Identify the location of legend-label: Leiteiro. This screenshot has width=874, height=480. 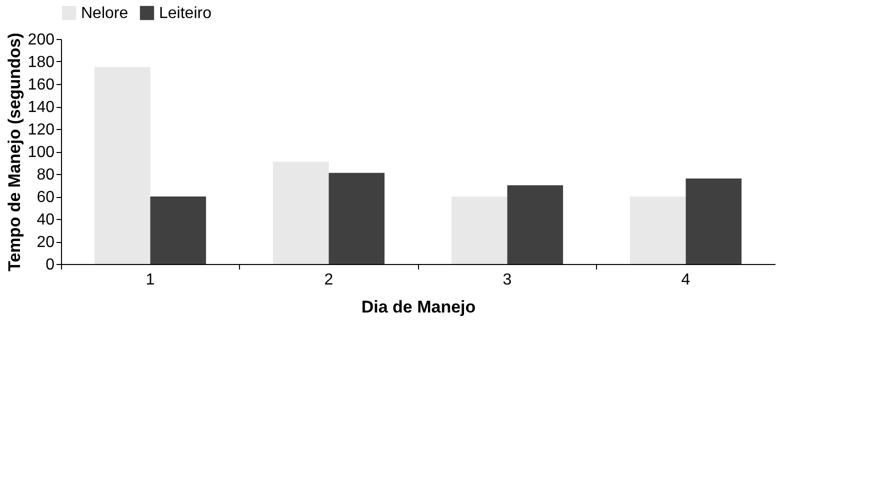
(185, 13).